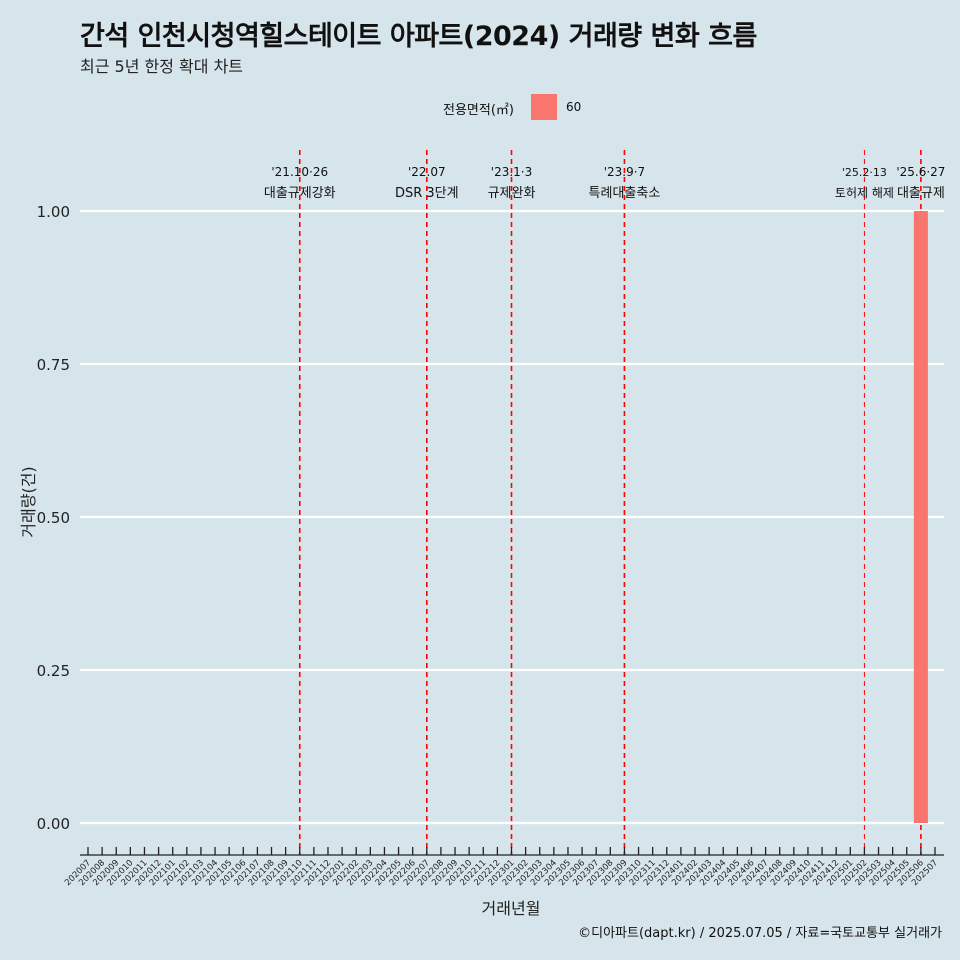 This screenshot has width=960, height=960. Describe the element at coordinates (624, 172) in the screenshot. I see `event-date-202309: '23.9·7` at that location.